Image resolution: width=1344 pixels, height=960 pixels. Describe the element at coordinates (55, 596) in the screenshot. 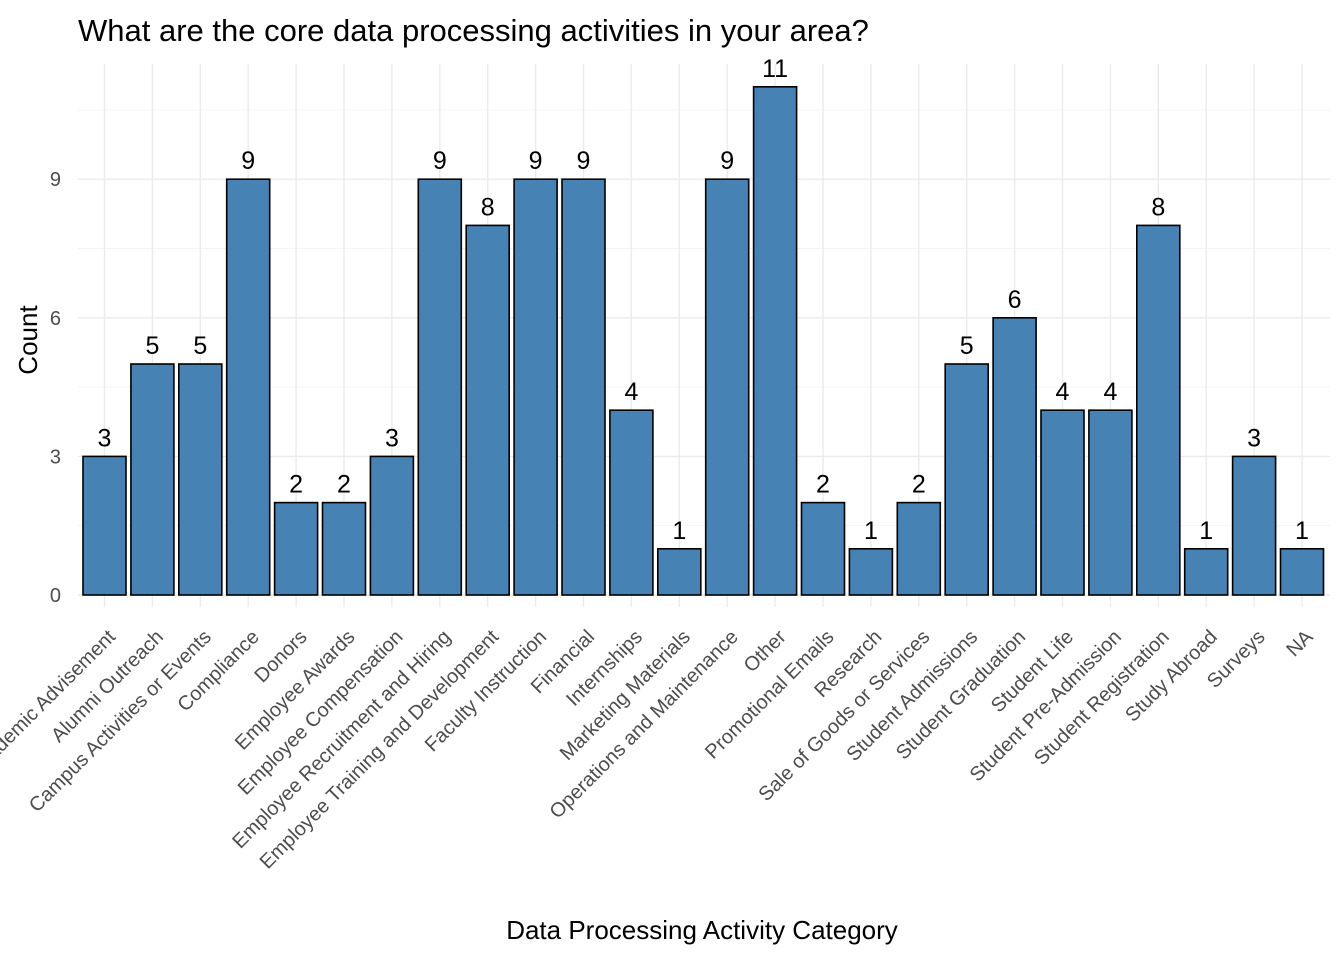

I see `y-tick-label: 0` at that location.